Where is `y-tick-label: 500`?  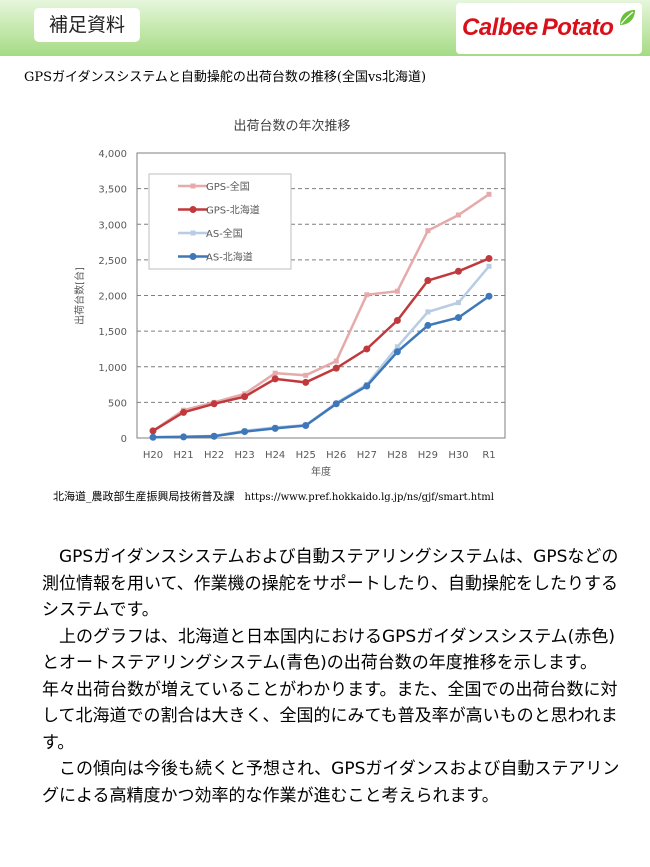
y-tick-label: 500 is located at coordinates (117, 403).